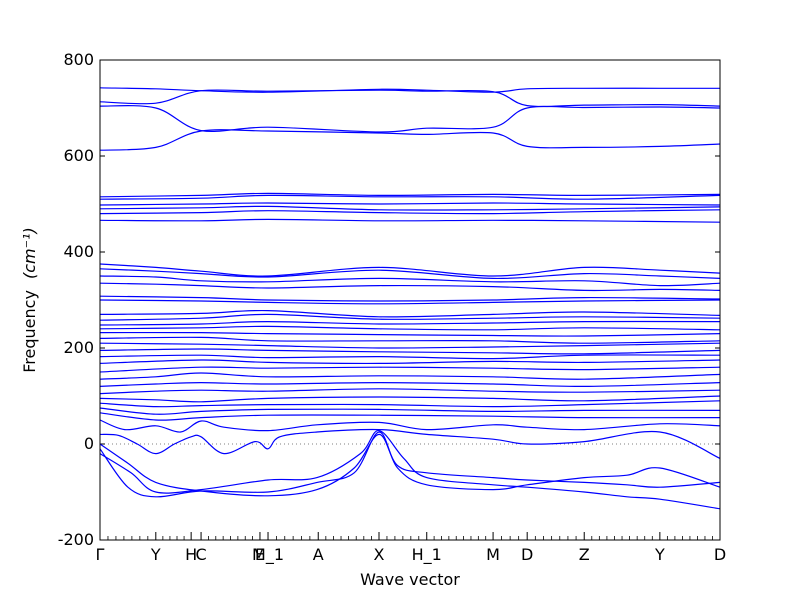 The image size is (800, 600). I want to click on x-tick-label: C, so click(200, 554).